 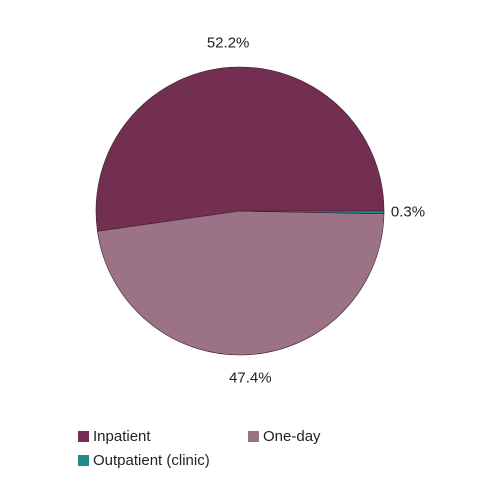 I want to click on data-label: 52.2%, so click(x=228, y=42).